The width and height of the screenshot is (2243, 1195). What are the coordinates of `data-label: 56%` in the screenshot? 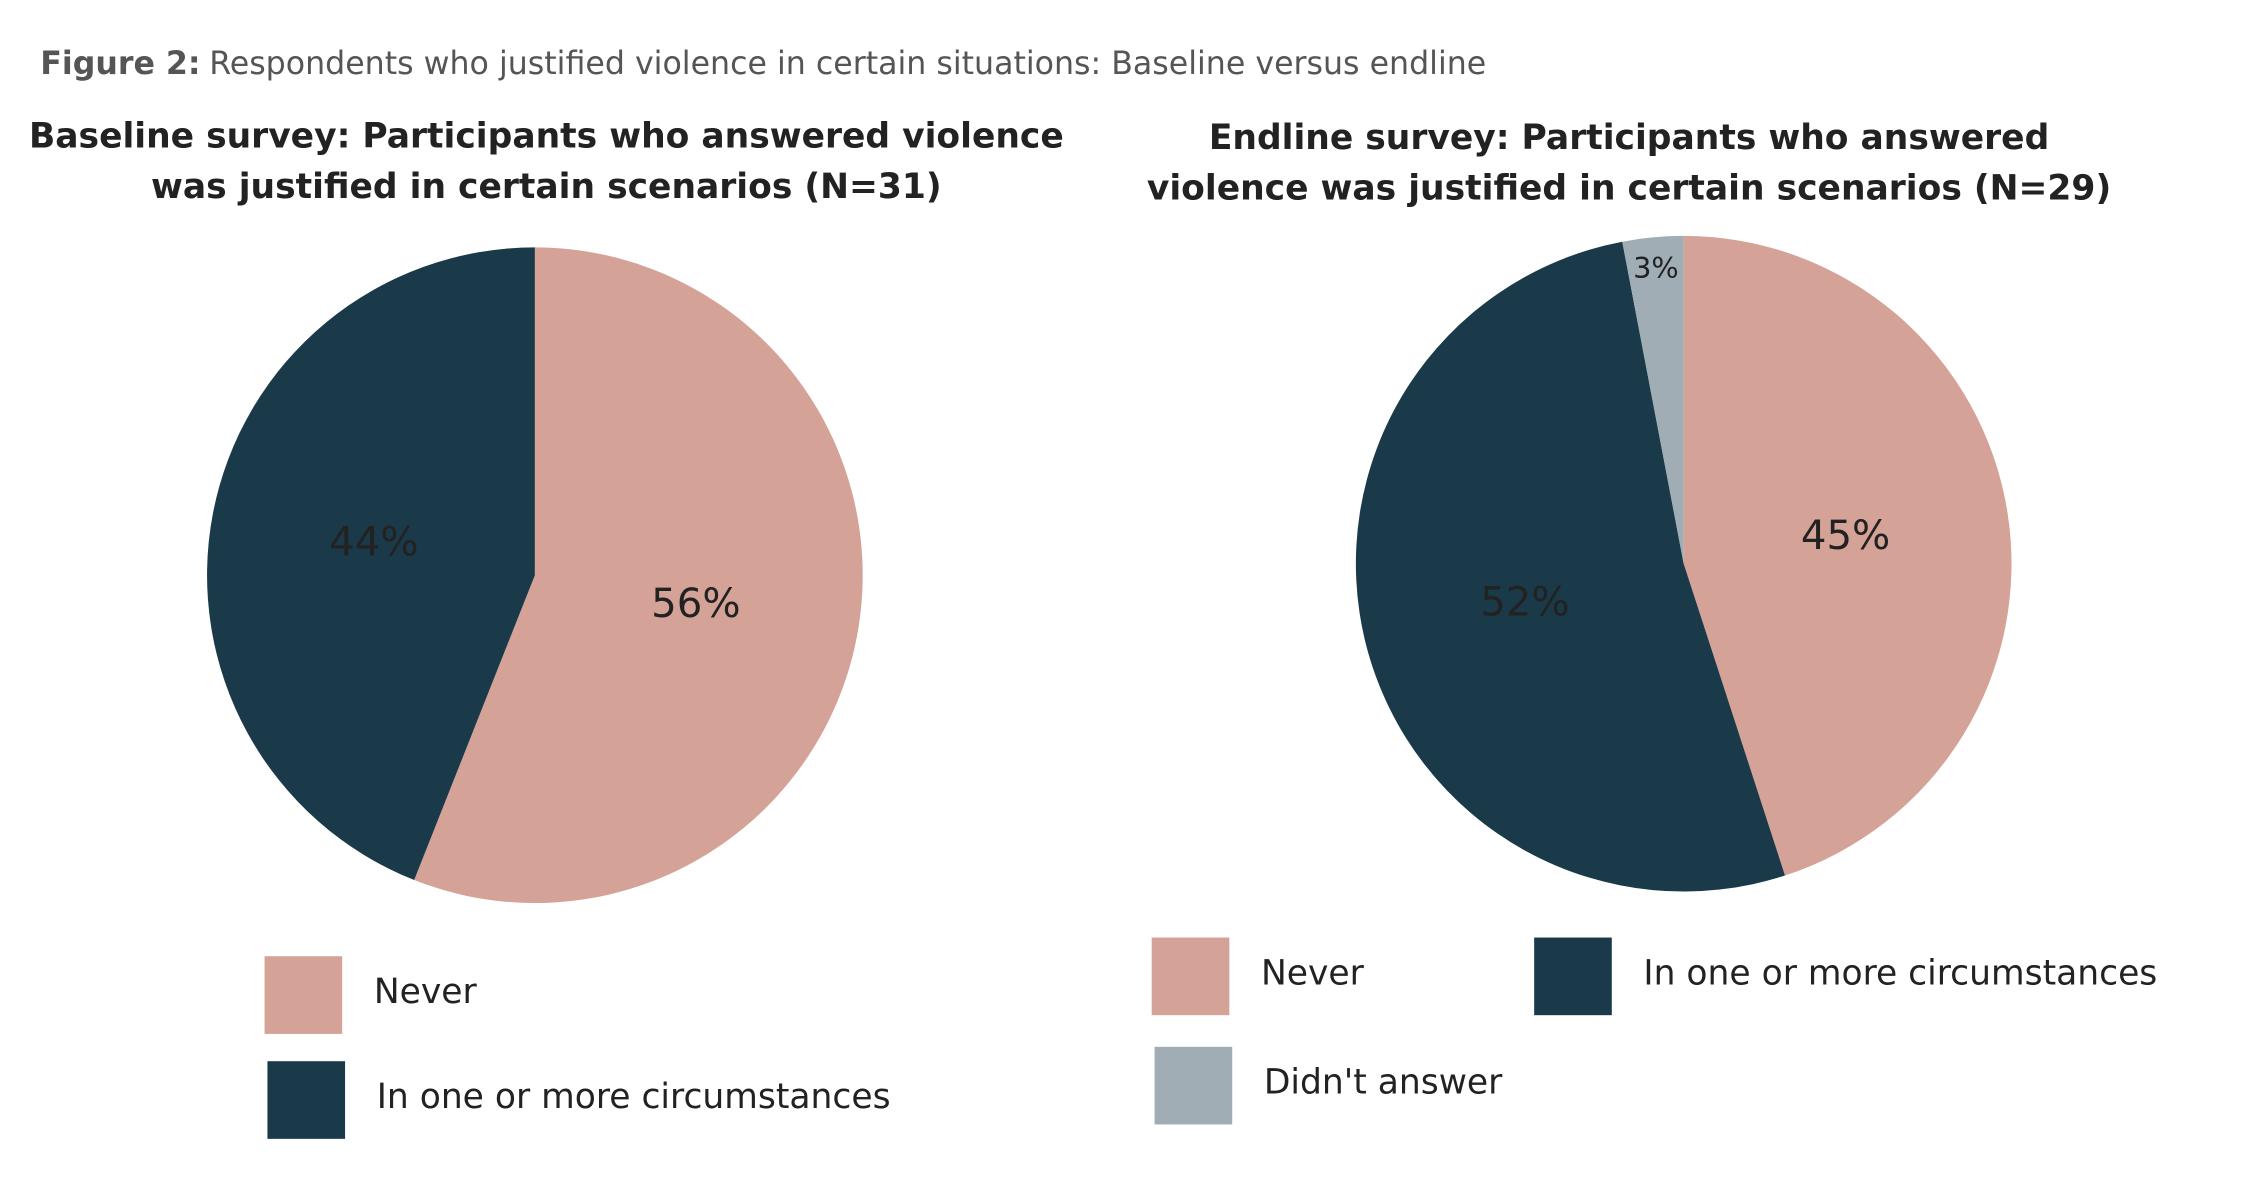 It's located at (695, 604).